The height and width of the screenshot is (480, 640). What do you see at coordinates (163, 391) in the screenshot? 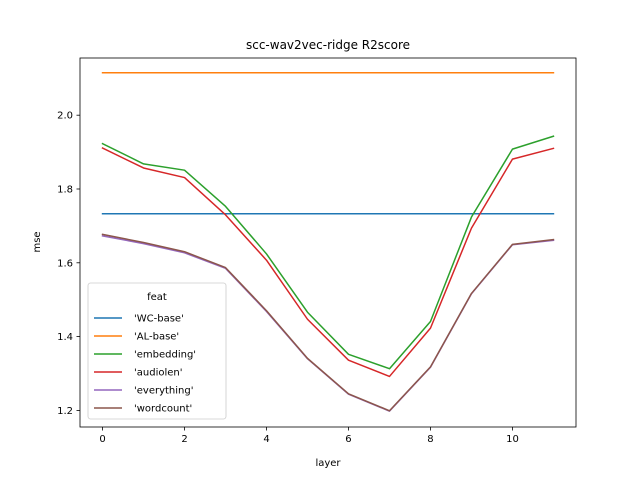
I see `legend-entry-4: 'everything'` at bounding box center [163, 391].